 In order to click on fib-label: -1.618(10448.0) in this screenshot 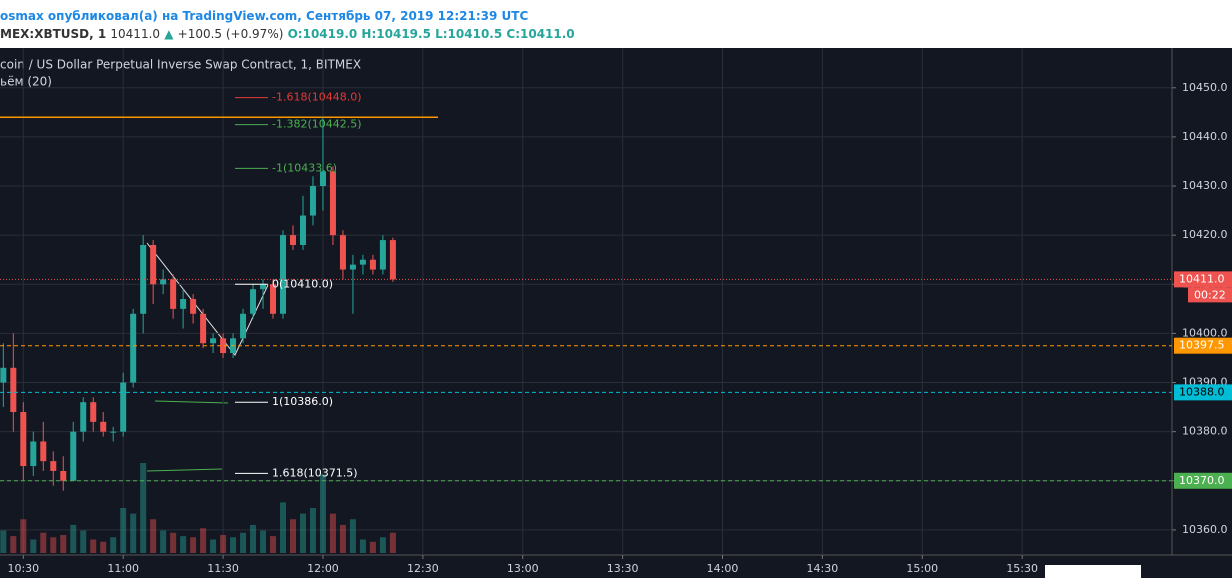, I will do `click(317, 97)`.